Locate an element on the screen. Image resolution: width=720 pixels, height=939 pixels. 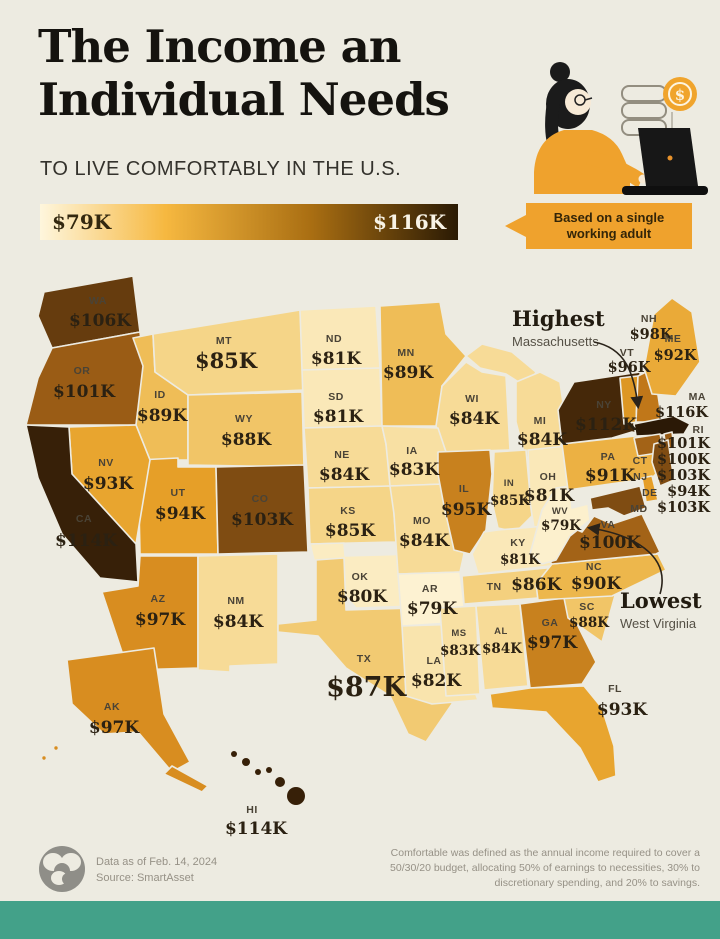
state-value-ny: $112K is located at coordinates (606, 425).